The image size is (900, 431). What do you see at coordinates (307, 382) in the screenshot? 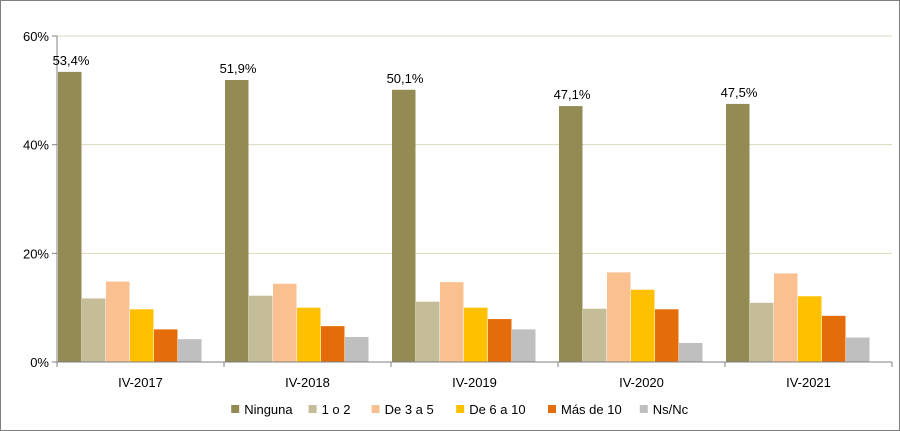
I see `x-tick-label: IV-2018` at bounding box center [307, 382].